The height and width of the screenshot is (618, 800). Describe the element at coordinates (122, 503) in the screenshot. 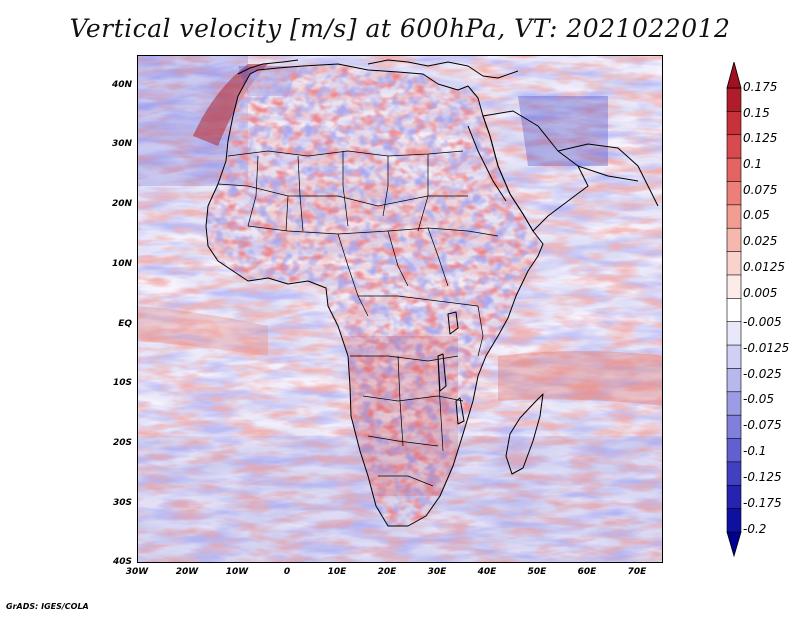

I see `lat-label-30s: 30S` at that location.